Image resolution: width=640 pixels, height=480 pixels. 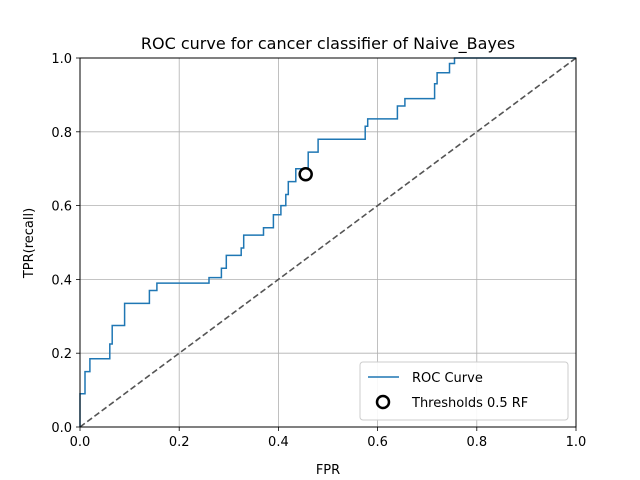 I want to click on x-tick-label: 0.0, so click(x=80, y=442).